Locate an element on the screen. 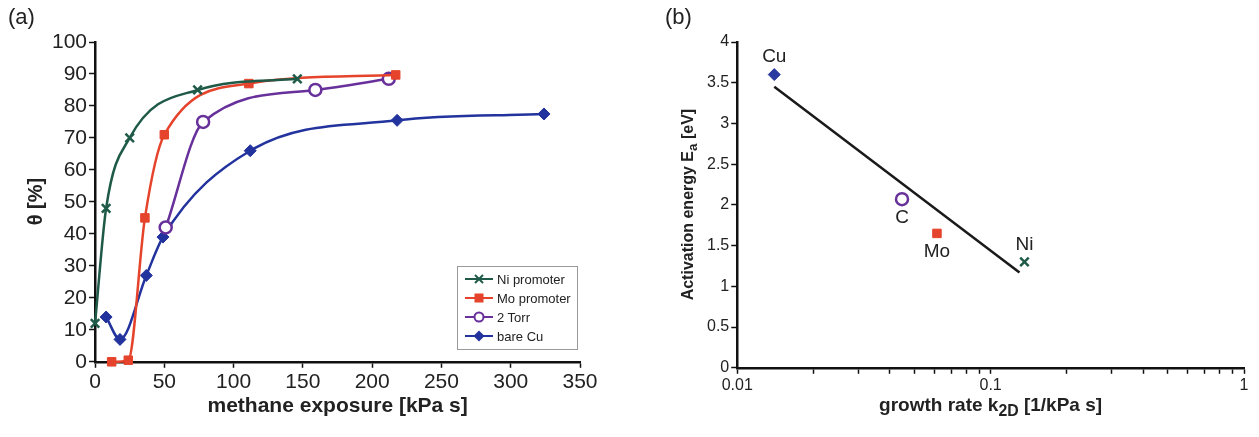  x-tick-label: 50 is located at coordinates (164, 381).